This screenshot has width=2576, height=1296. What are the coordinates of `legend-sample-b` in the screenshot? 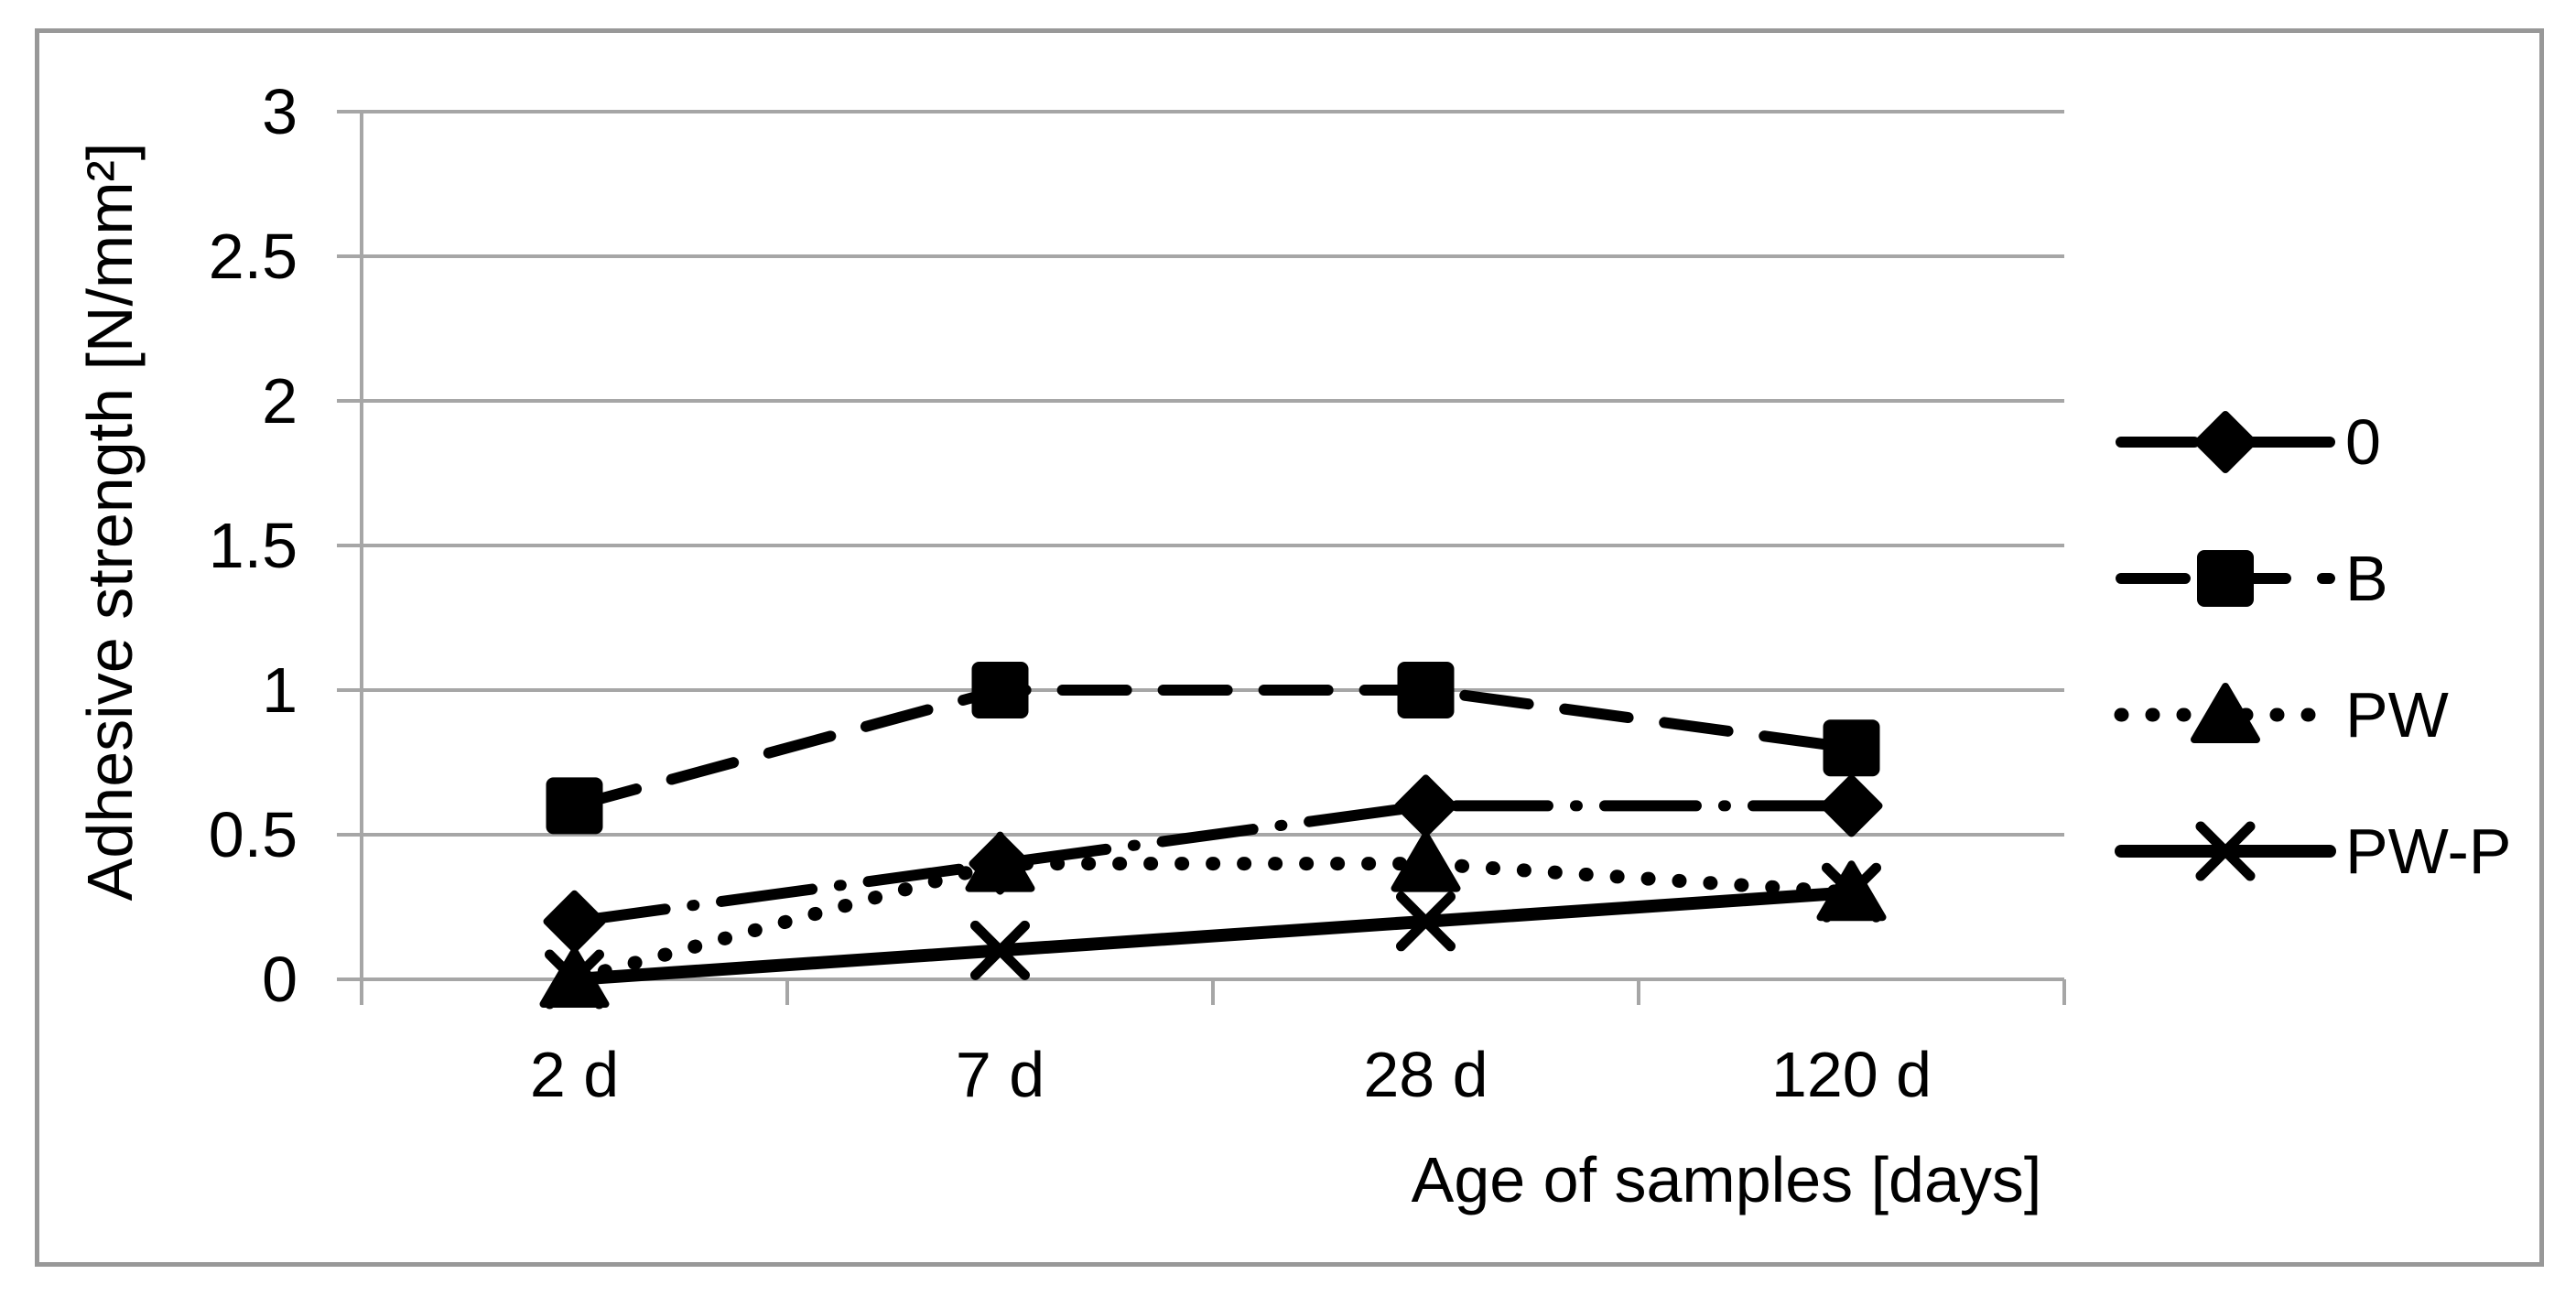 It's located at (2225, 578).